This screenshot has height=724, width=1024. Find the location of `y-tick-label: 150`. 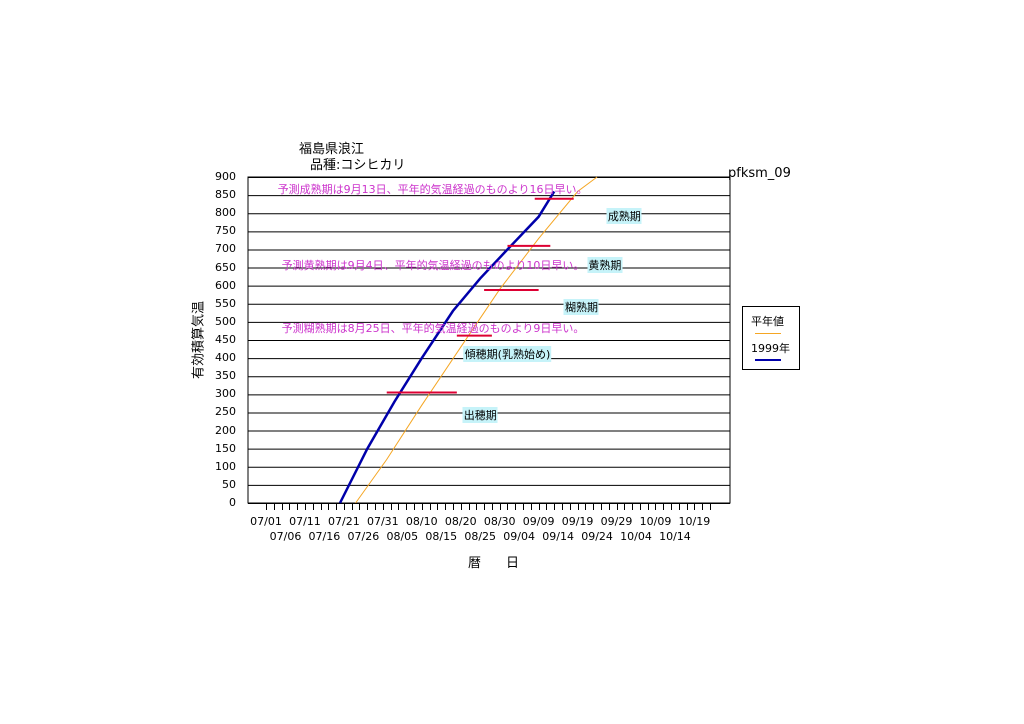

y-tick-label: 150 is located at coordinates (225, 448).